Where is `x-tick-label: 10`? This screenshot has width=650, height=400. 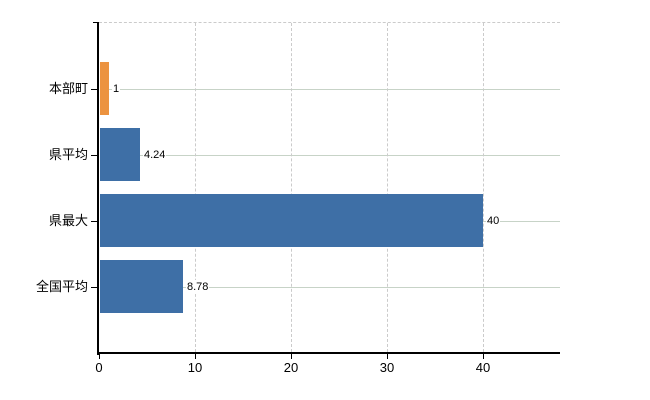 x-tick-label: 10 is located at coordinates (195, 367).